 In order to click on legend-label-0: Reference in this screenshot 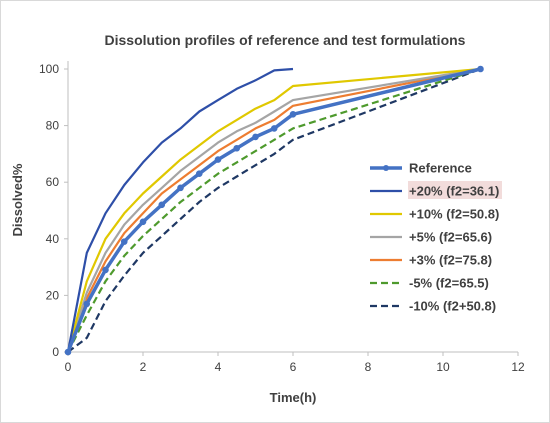, I will do `click(440, 168)`.